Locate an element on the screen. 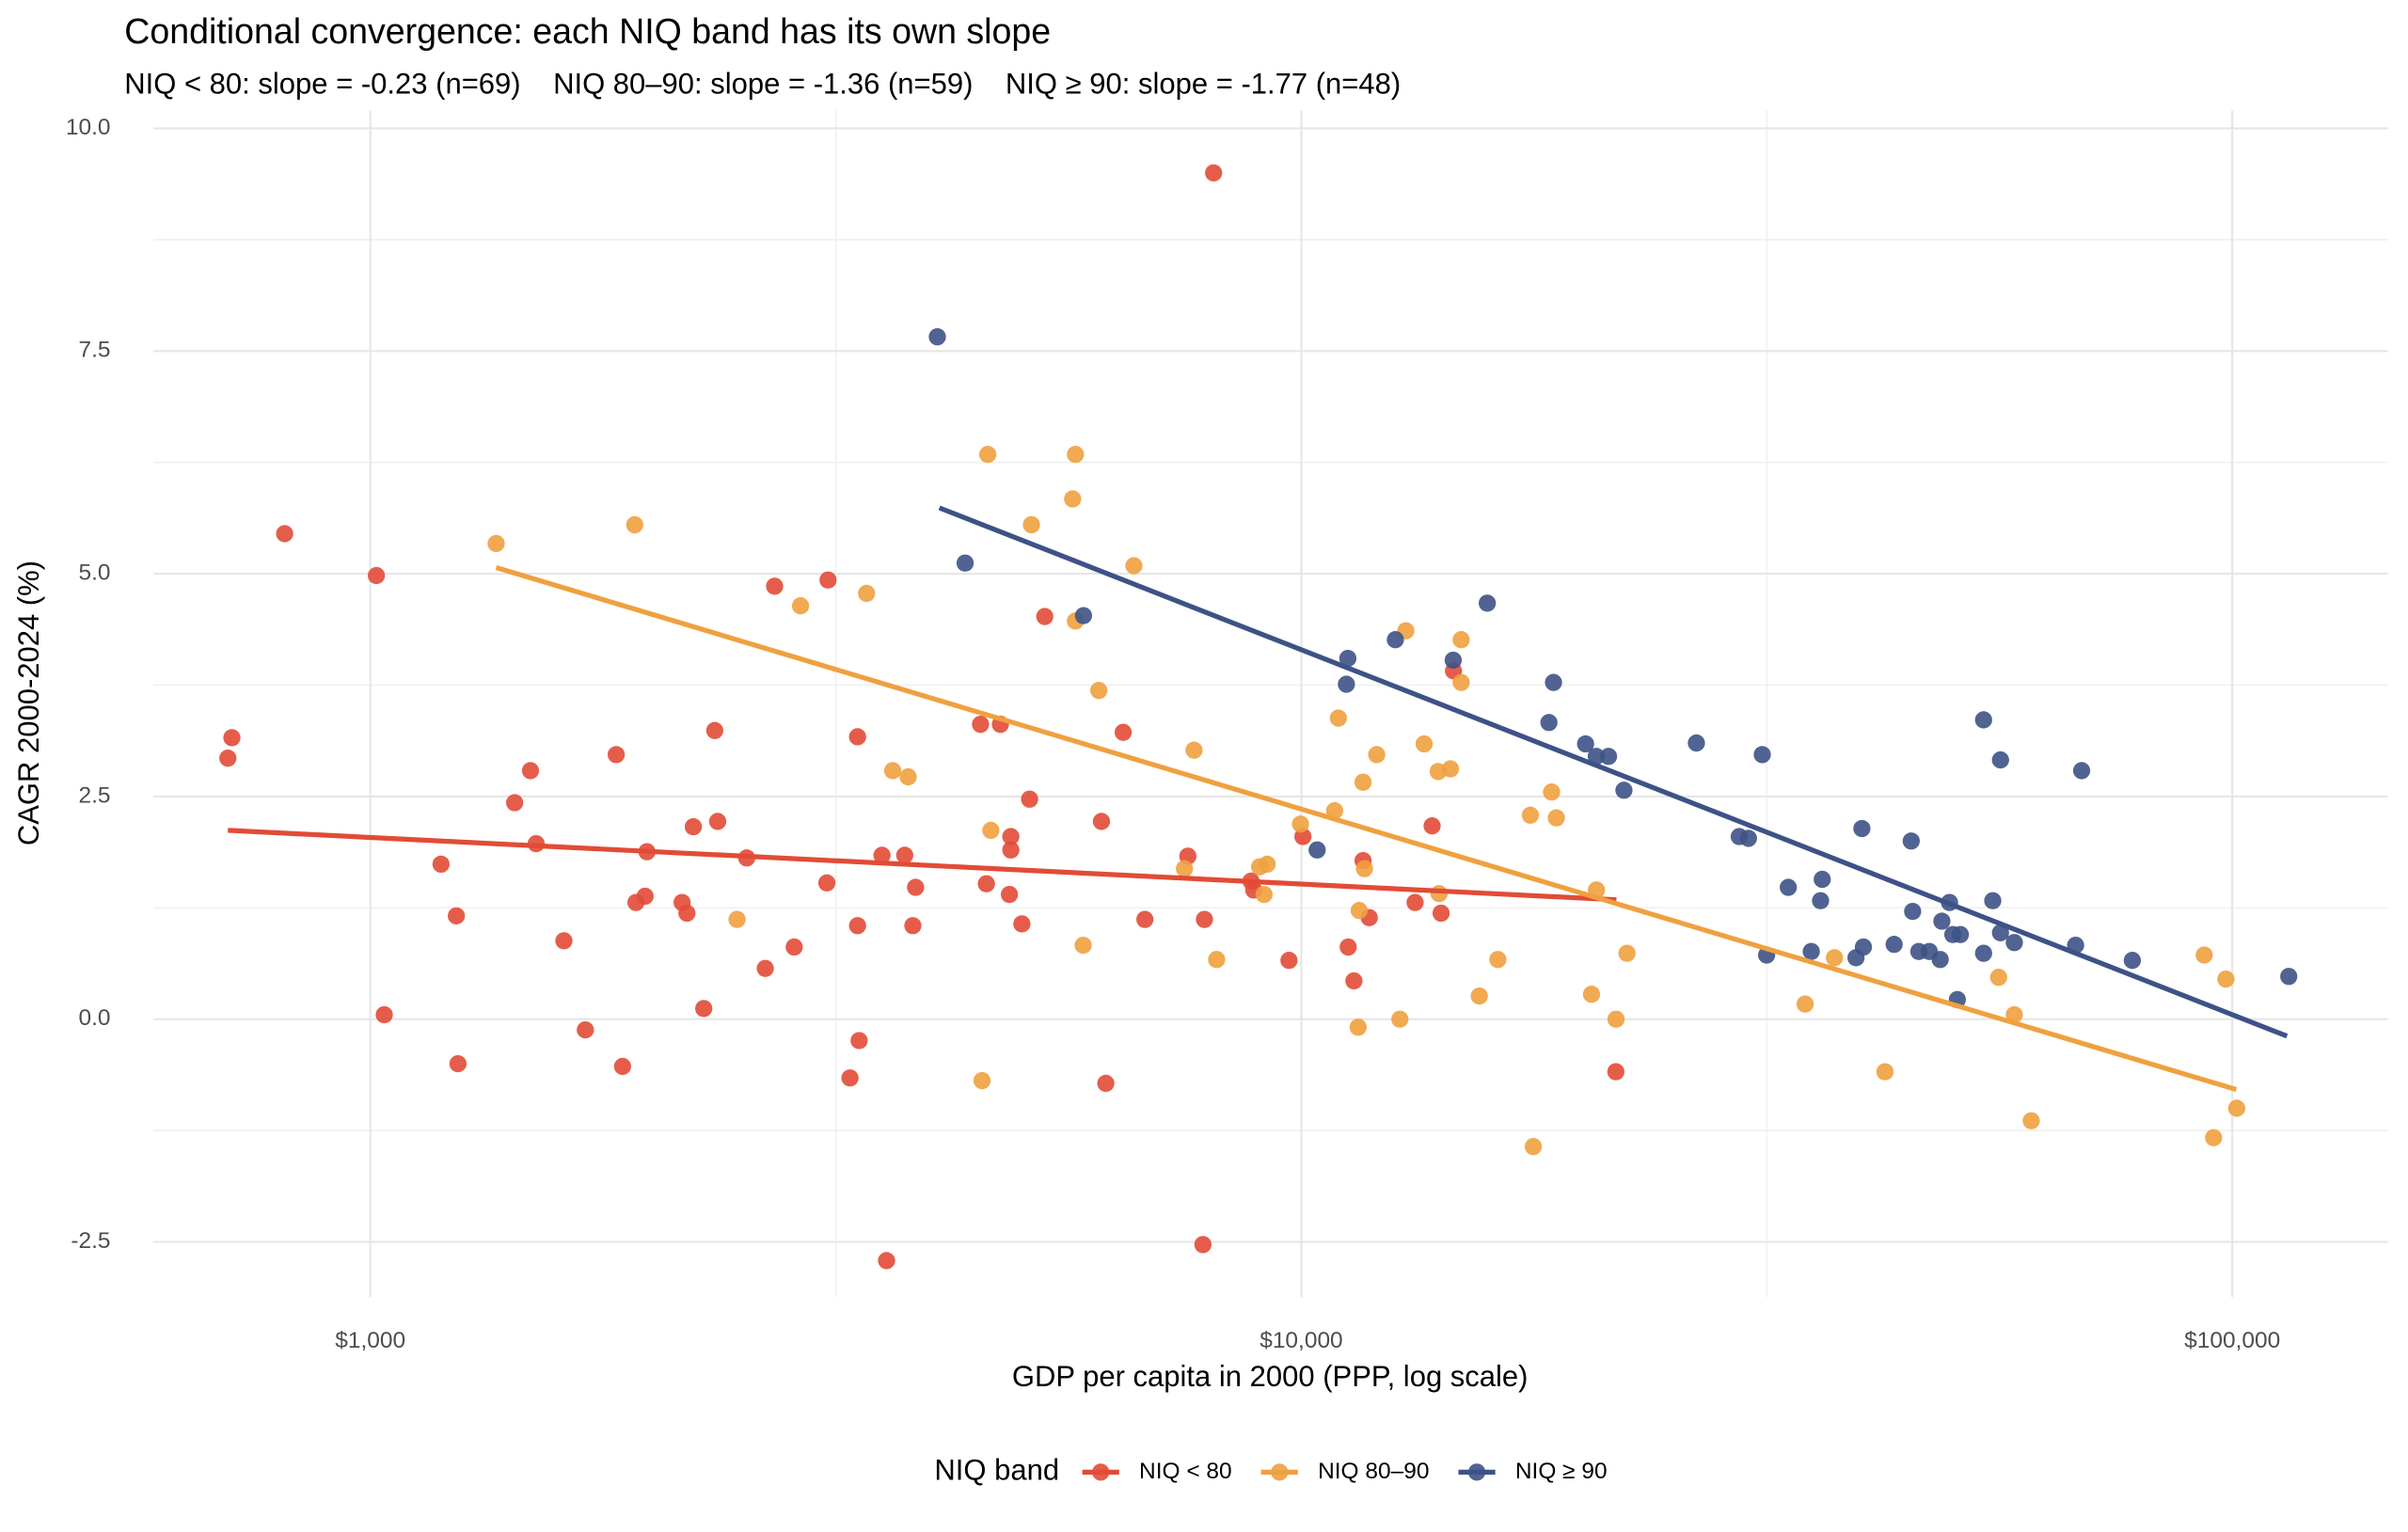 The image size is (2408, 1532). legend-title: NIQ band is located at coordinates (997, 1470).